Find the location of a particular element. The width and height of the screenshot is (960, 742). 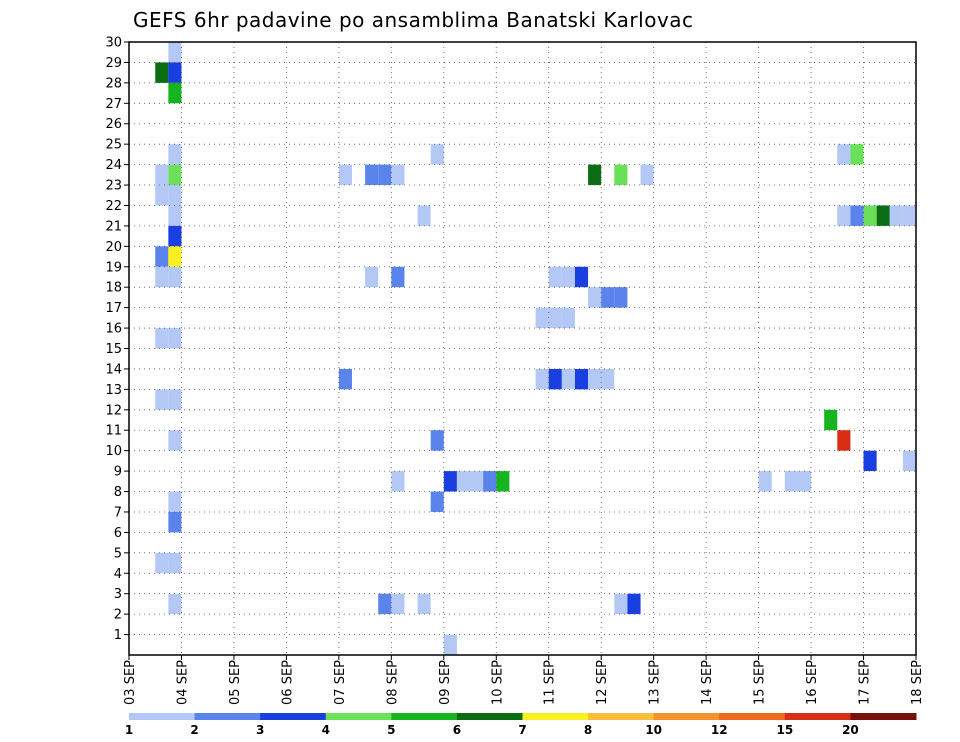

y-tick-label: 30 is located at coordinates (113, 43).